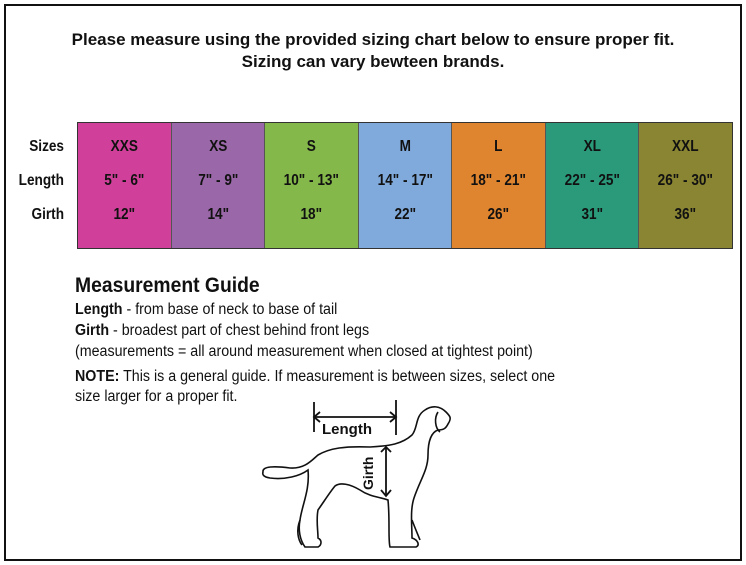  I want to click on cell-length: 14" - 17", so click(405, 180).